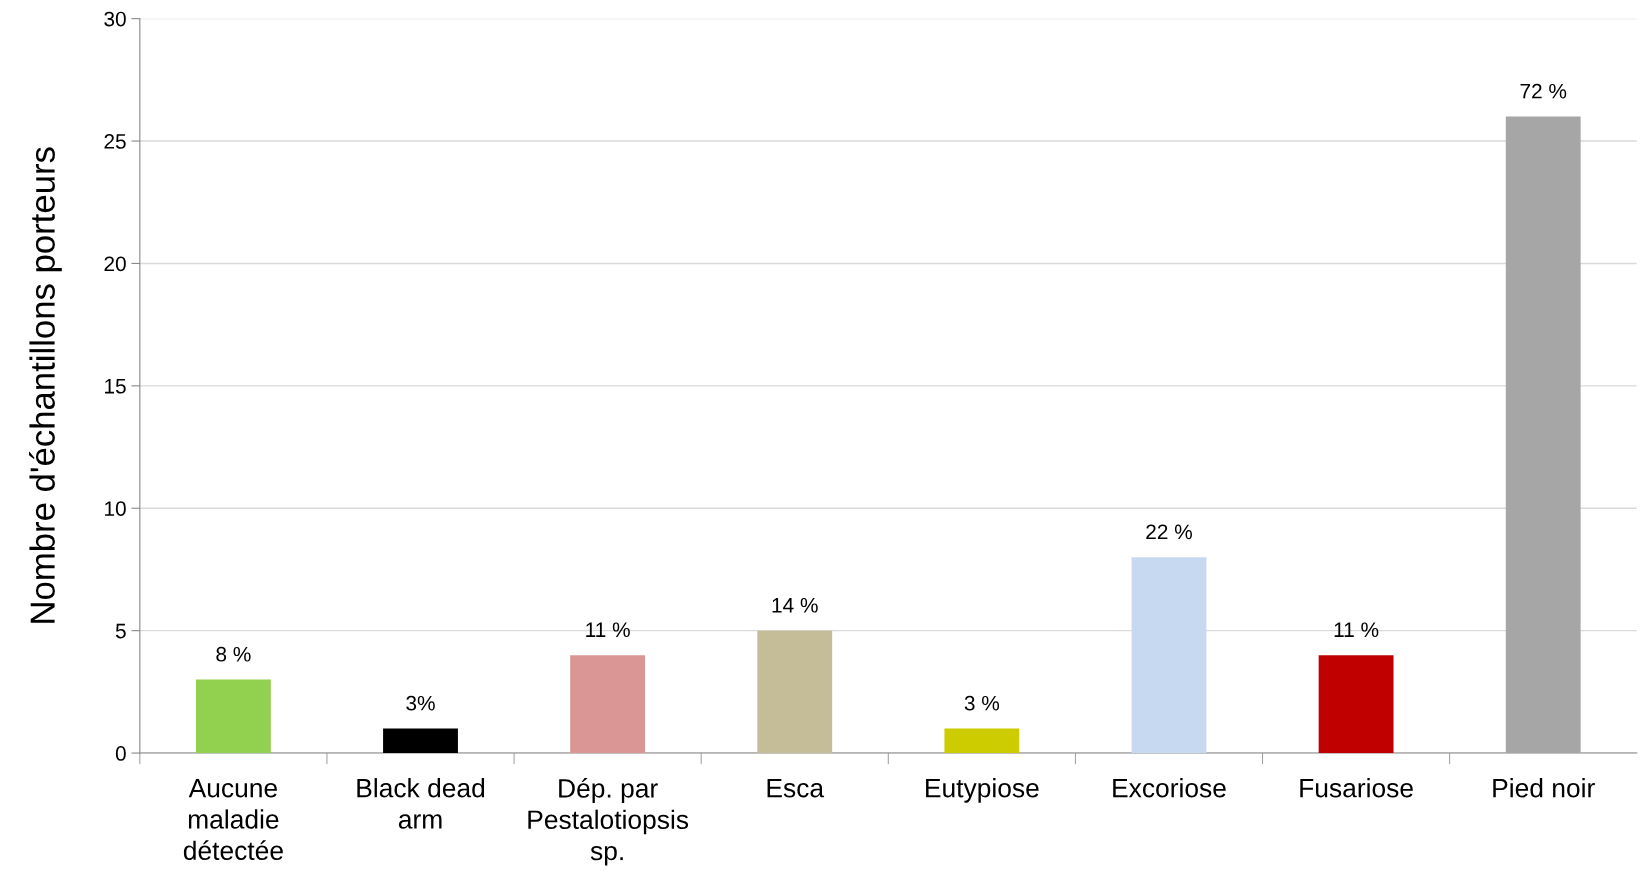  What do you see at coordinates (1543, 91) in the screenshot?
I see `annotation: 72 %` at bounding box center [1543, 91].